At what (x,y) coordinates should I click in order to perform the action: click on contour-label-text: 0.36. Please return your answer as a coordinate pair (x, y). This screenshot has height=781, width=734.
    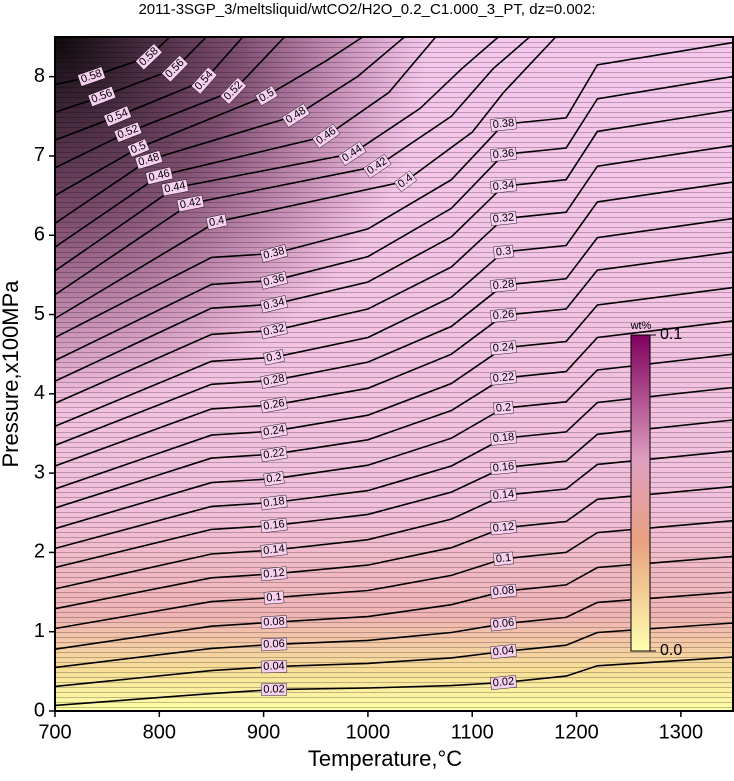
    Looking at the image, I should click on (503, 154).